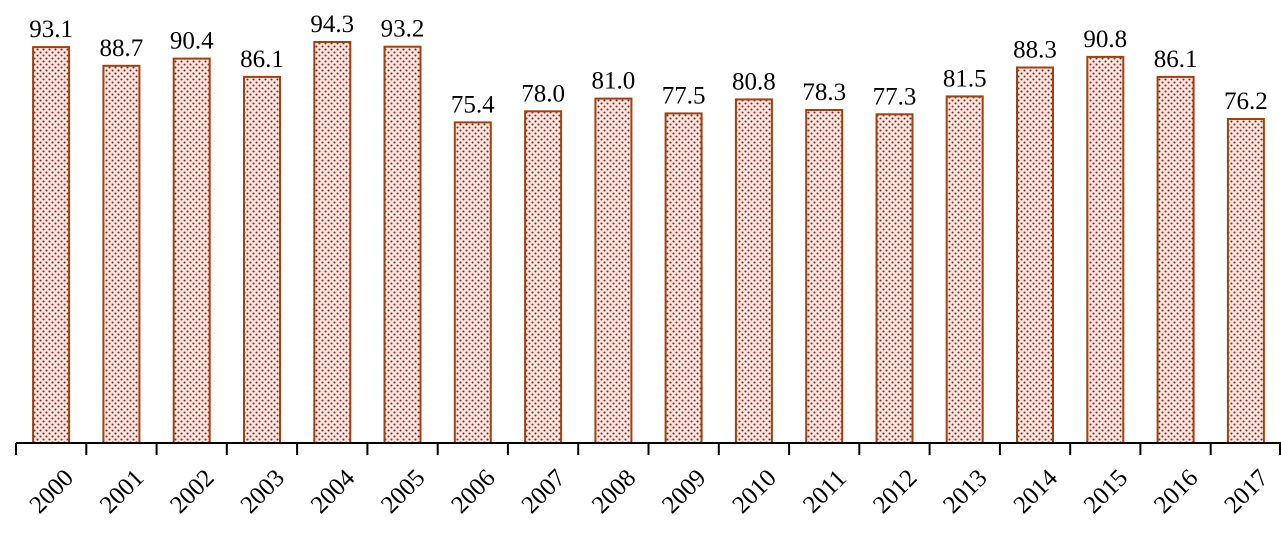  Describe the element at coordinates (332, 242) in the screenshot. I see `bar-2004` at that location.